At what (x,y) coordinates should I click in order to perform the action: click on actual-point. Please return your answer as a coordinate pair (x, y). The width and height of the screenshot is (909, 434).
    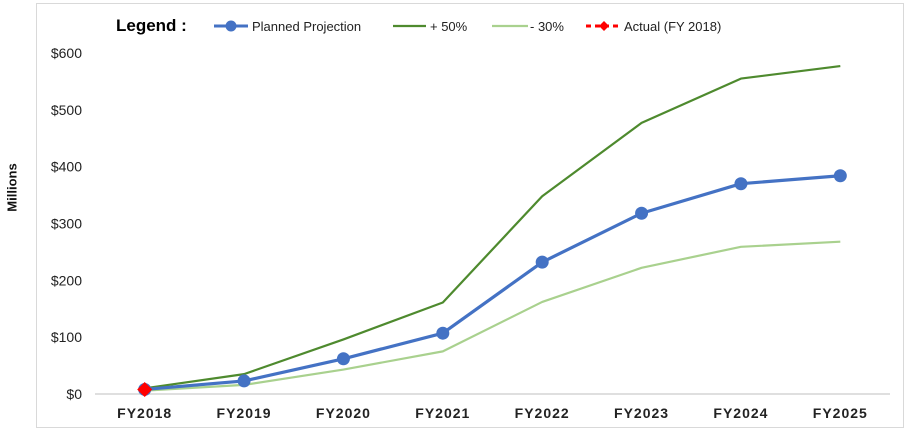
    Looking at the image, I should click on (145, 389).